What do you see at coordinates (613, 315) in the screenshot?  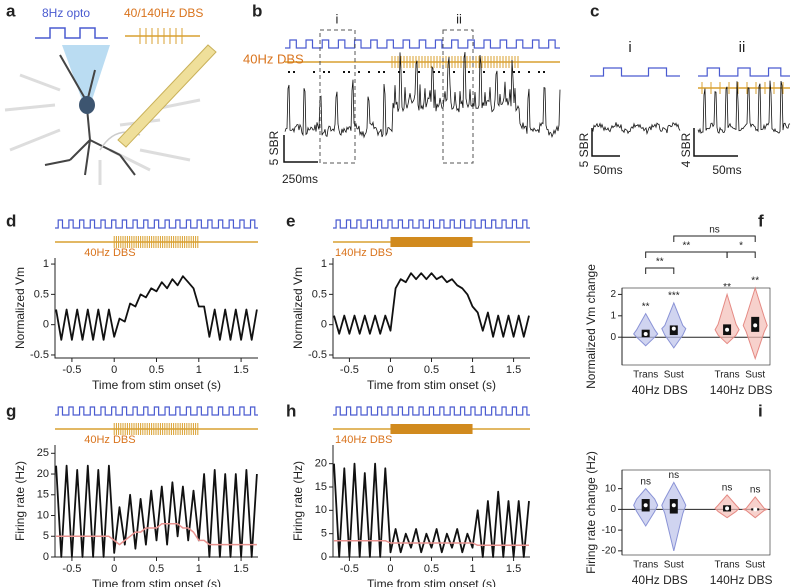 I see `y-tick-label: 1` at bounding box center [613, 315].